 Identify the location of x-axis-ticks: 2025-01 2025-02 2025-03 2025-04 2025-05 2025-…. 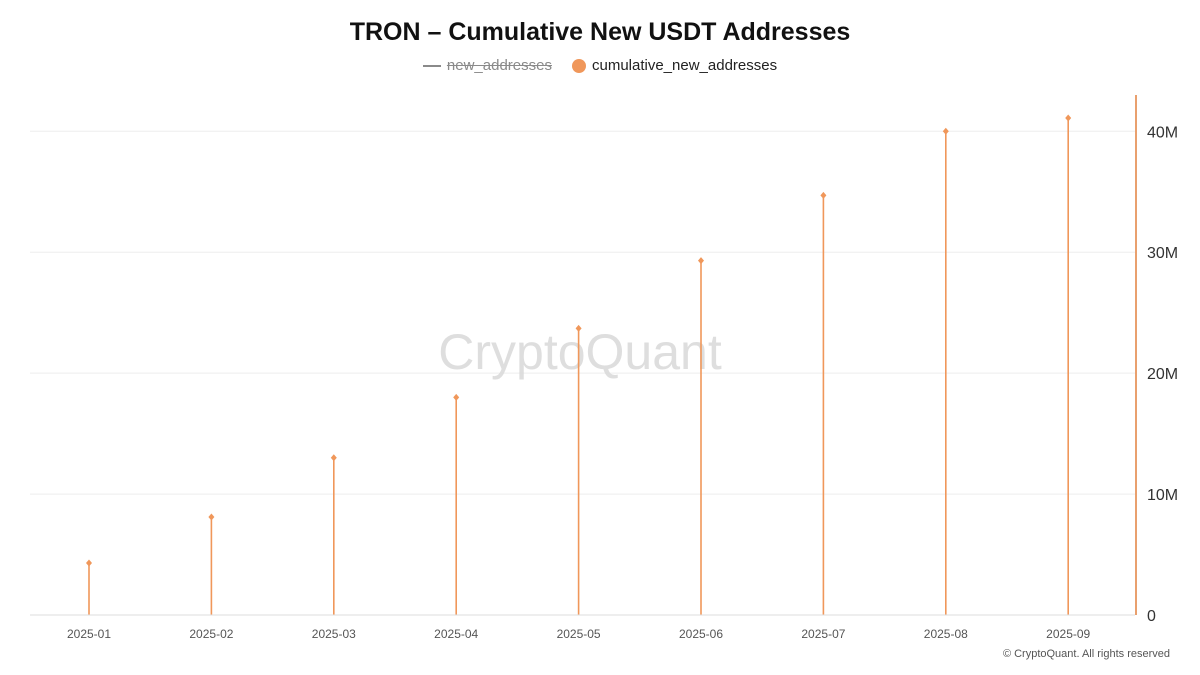
(579, 634).